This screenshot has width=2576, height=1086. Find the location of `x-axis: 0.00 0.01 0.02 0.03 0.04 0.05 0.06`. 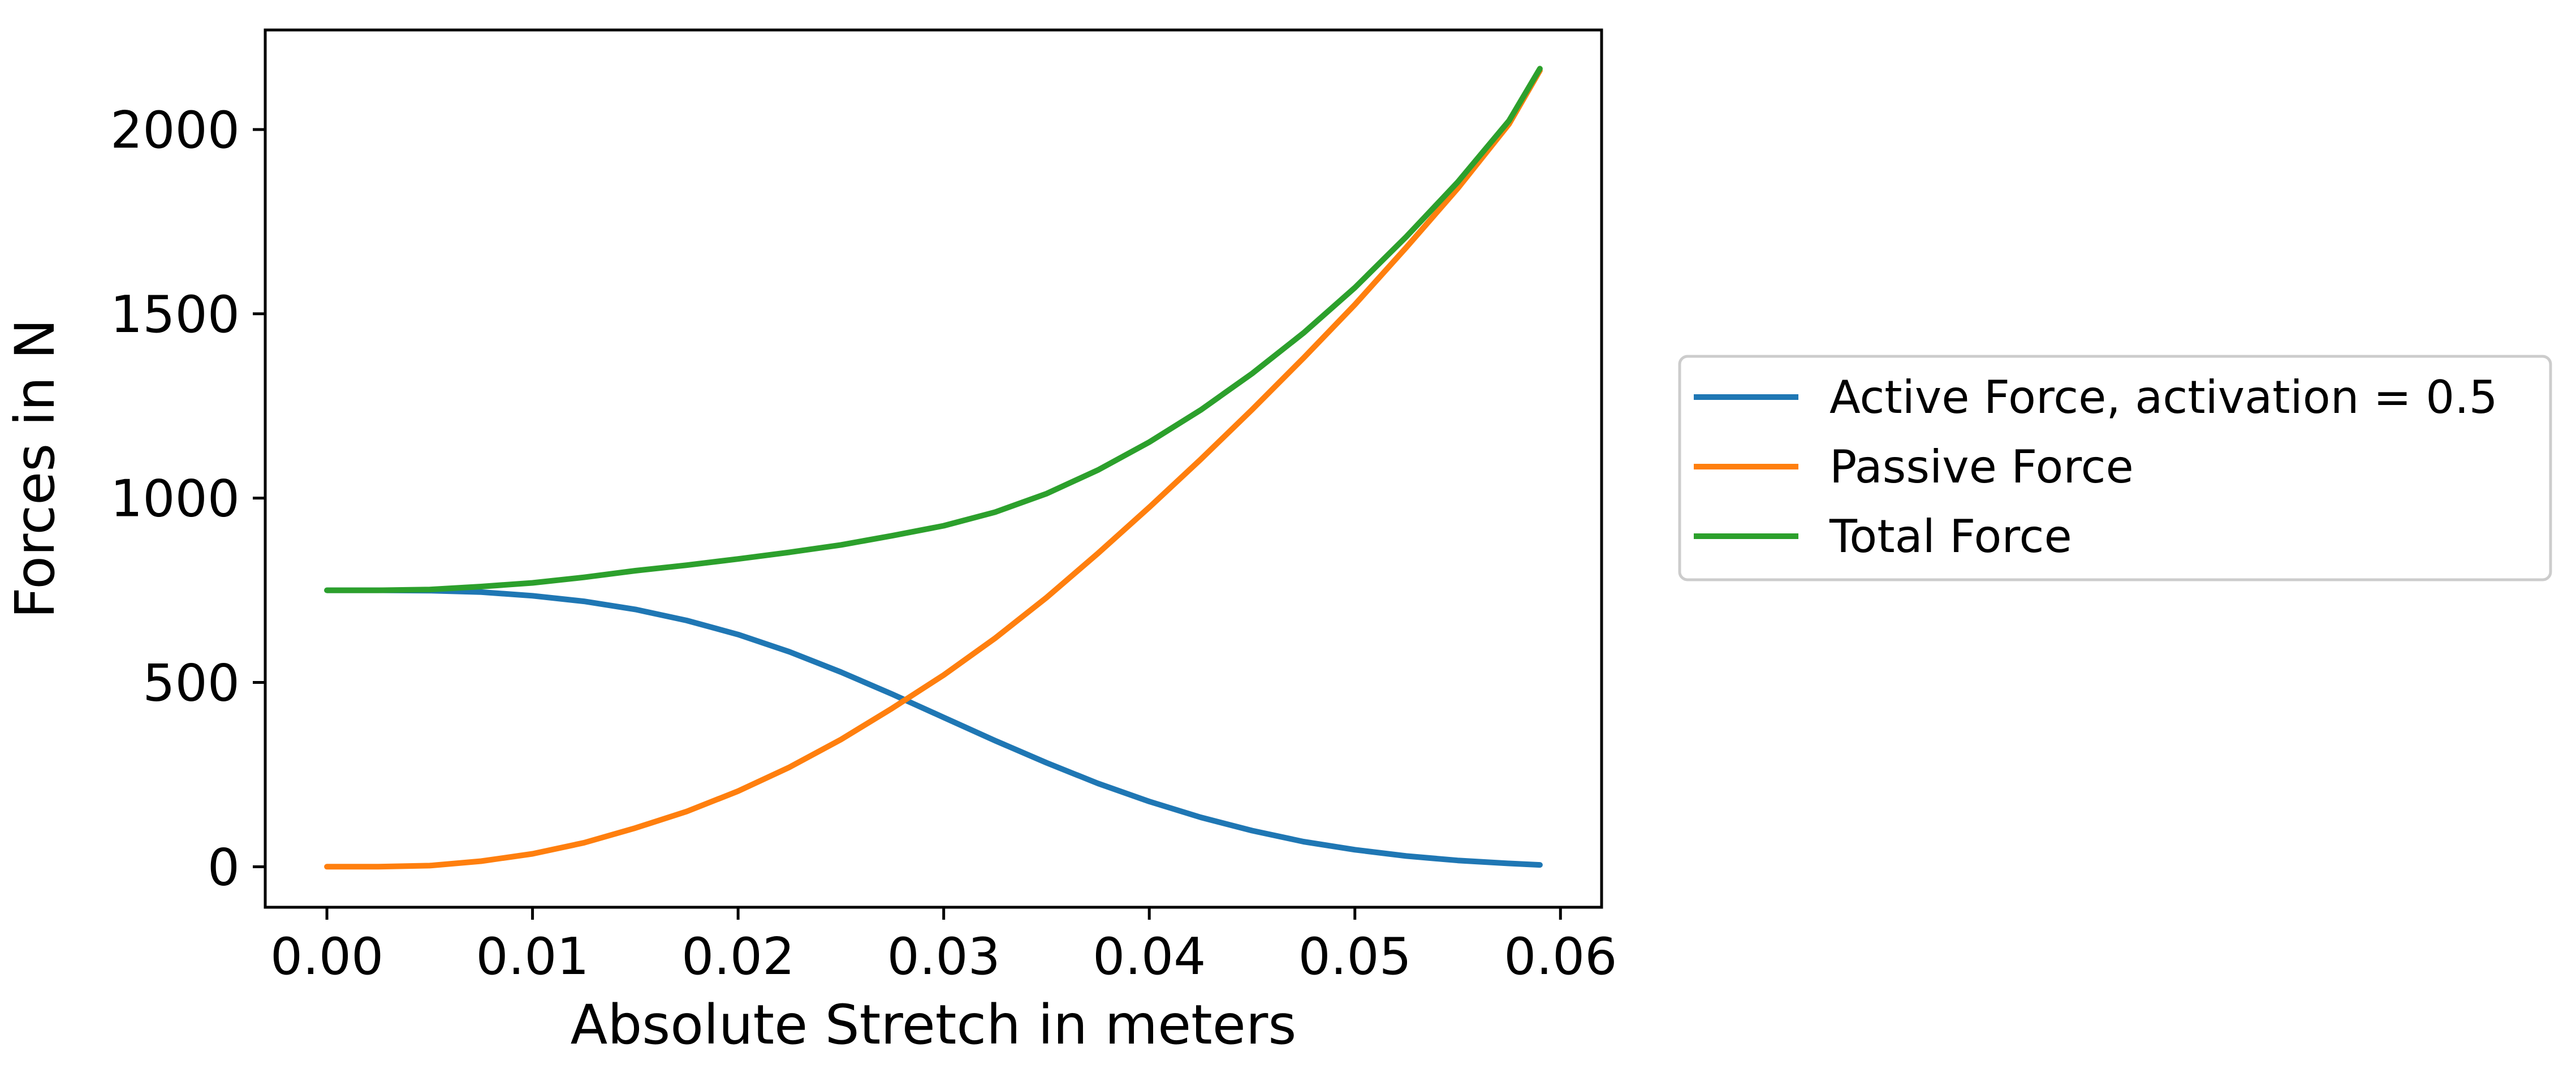

x-axis: 0.00 0.01 0.02 0.03 0.04 0.05 0.06 is located at coordinates (944, 946).